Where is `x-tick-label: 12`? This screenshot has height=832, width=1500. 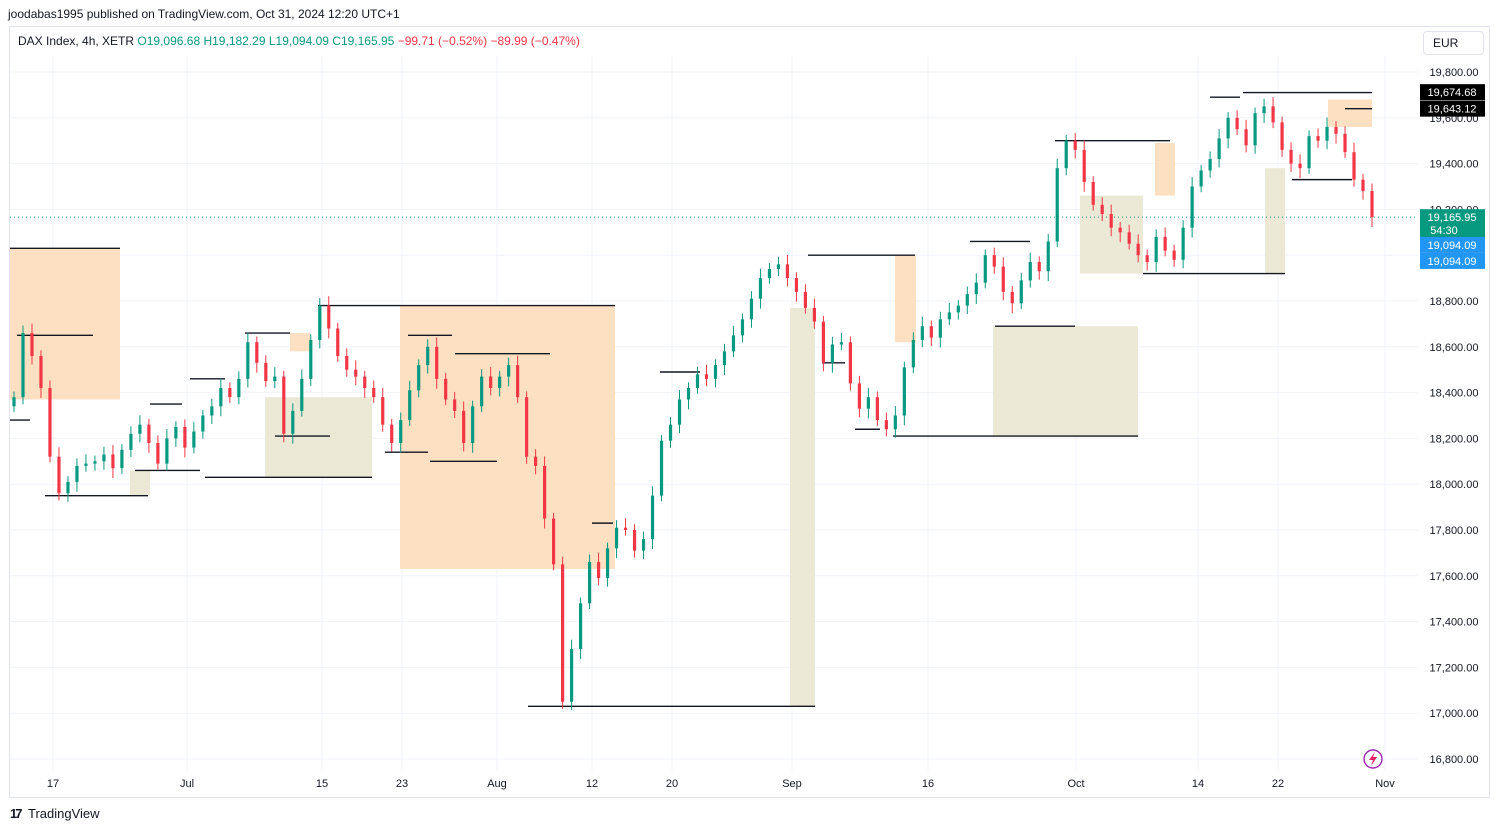
x-tick-label: 12 is located at coordinates (592, 784).